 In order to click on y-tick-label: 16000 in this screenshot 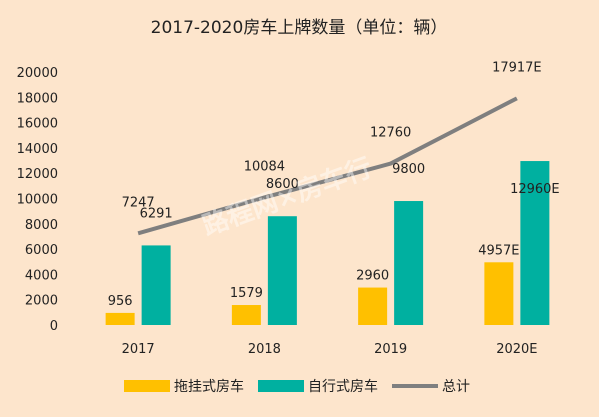, I will do `click(37, 124)`.